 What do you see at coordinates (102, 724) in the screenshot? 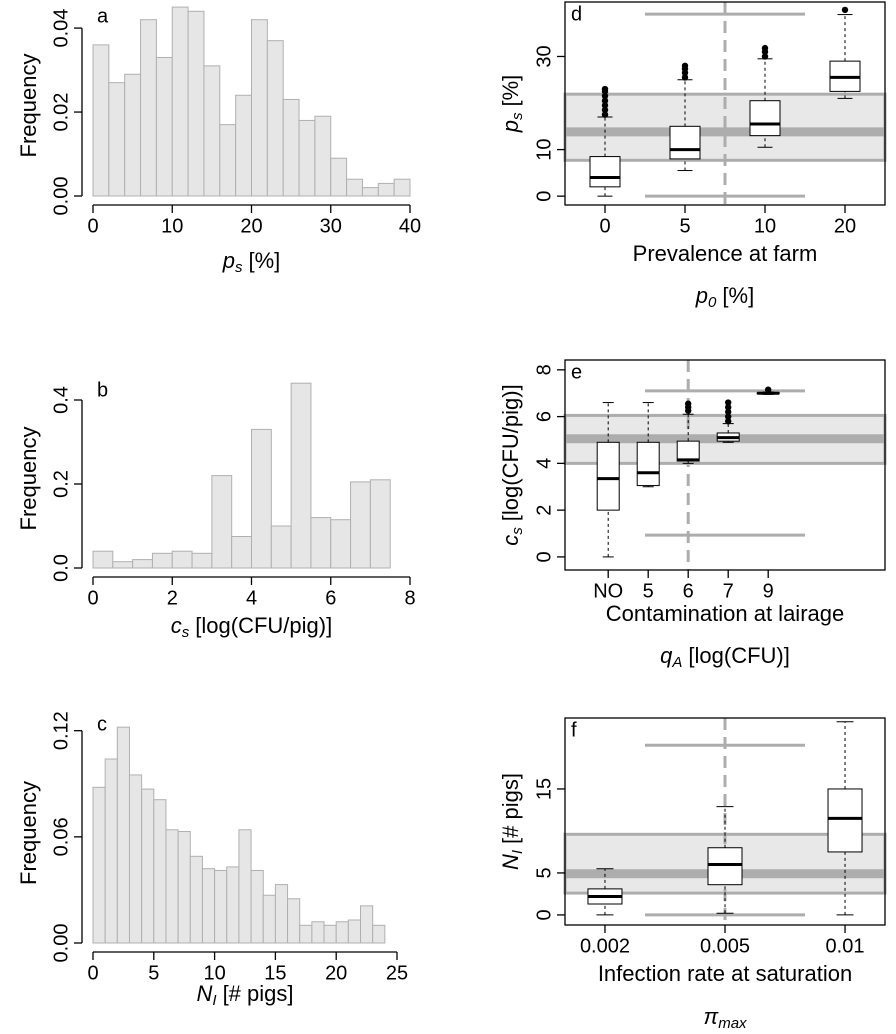
I see `panel-label: c` at bounding box center [102, 724].